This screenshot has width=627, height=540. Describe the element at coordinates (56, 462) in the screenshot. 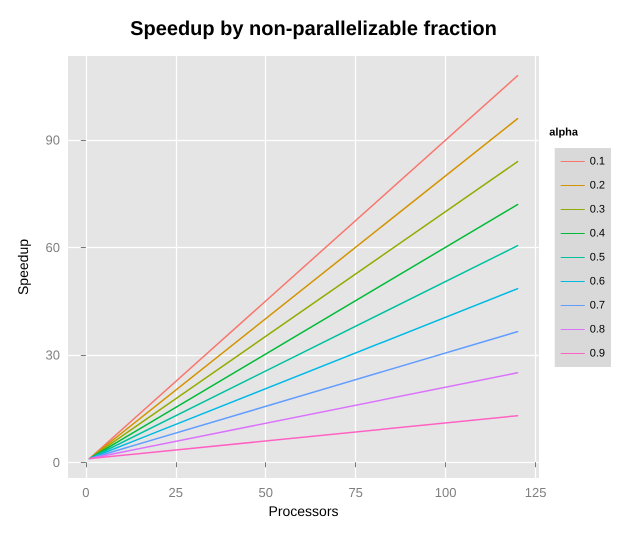

I see `y-tick-label: 0` at that location.